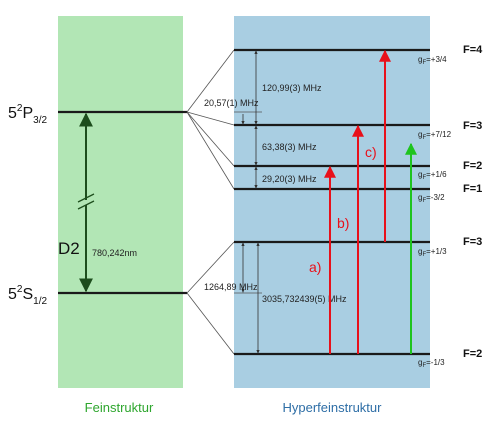 Image resolution: width=497 pixels, height=425 pixels. I want to click on f-label-5s-f3: F=3, so click(472, 242).